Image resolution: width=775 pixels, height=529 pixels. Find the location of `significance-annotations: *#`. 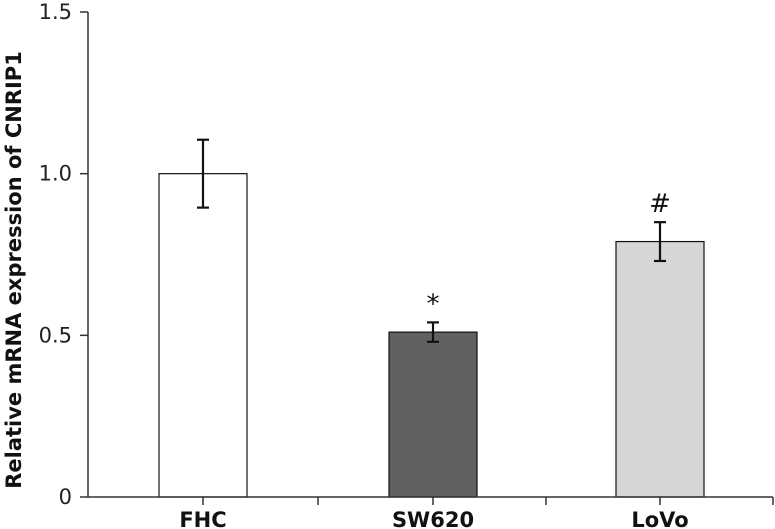

significance-annotations: *# is located at coordinates (549, 254).